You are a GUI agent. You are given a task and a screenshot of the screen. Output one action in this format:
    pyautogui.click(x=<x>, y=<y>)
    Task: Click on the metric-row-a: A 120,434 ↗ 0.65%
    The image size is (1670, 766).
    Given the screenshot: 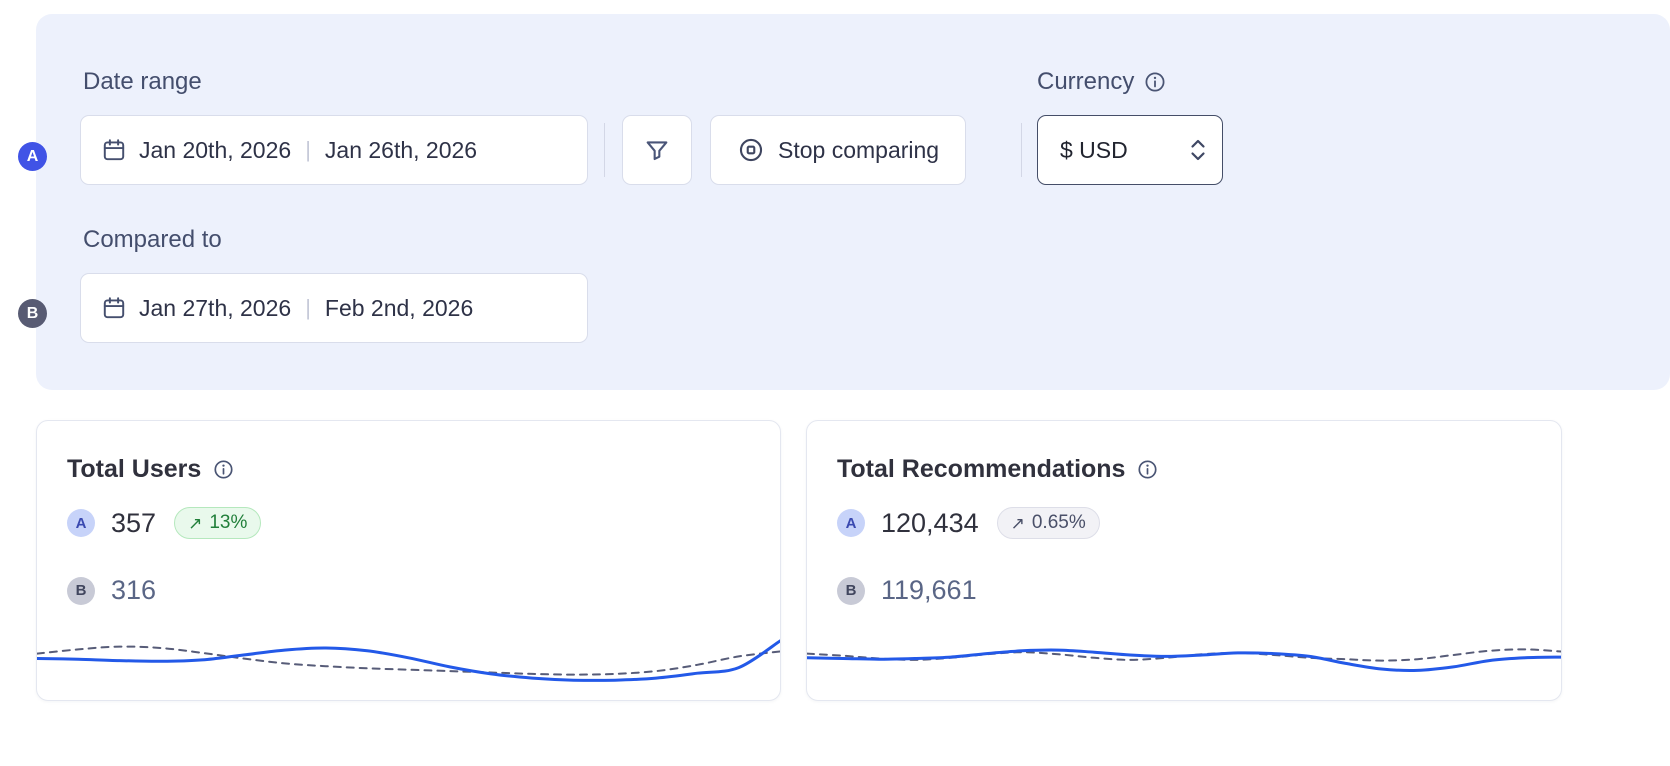 What is the action you would take?
    pyautogui.click(x=968, y=523)
    